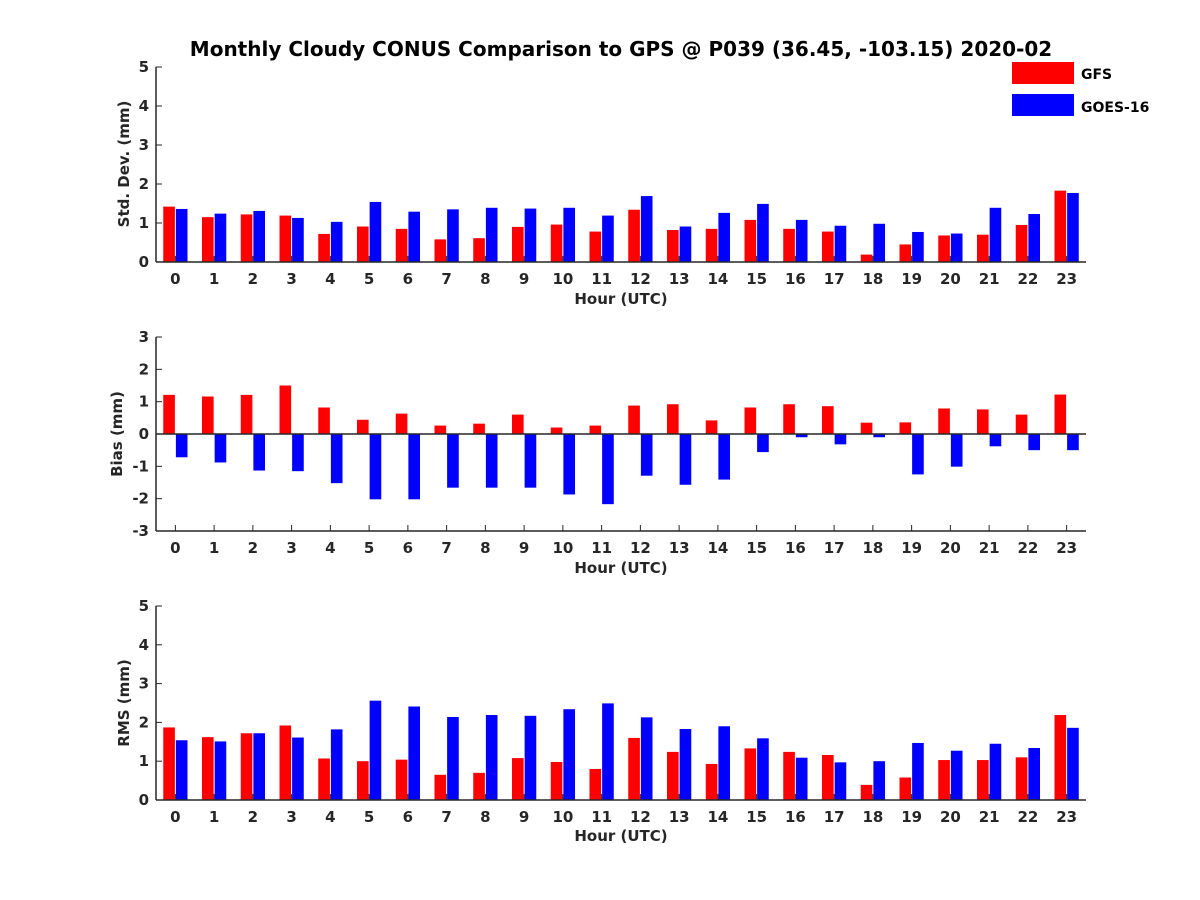  What do you see at coordinates (717, 817) in the screenshot?
I see `rms-xtick-label: 14` at bounding box center [717, 817].